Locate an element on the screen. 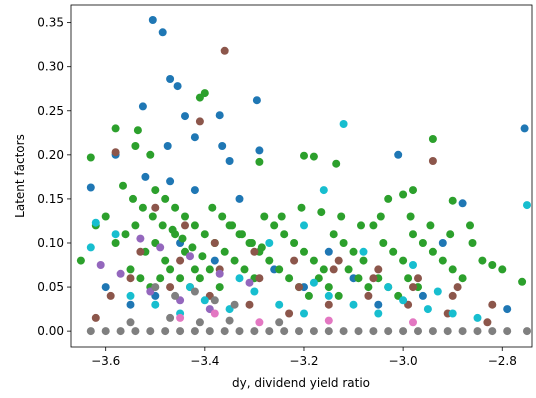 This screenshot has width=536, height=398. x-tick-label: −3.0 is located at coordinates (403, 361).